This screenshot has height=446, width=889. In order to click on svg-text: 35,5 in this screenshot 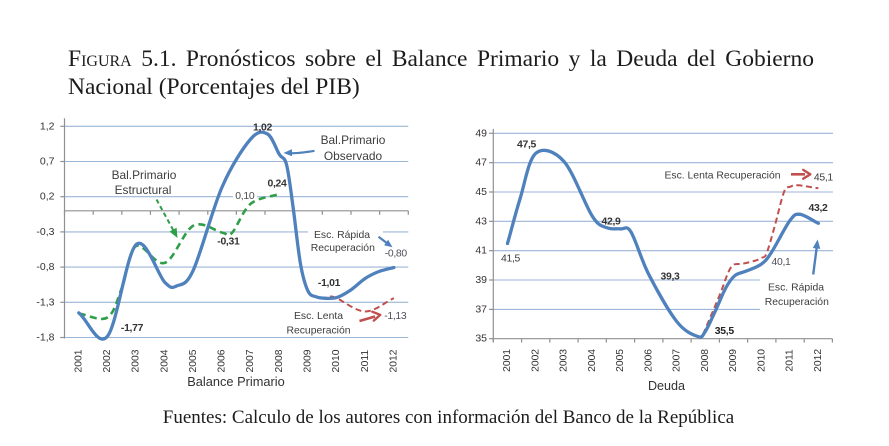, I will do `click(725, 331)`.